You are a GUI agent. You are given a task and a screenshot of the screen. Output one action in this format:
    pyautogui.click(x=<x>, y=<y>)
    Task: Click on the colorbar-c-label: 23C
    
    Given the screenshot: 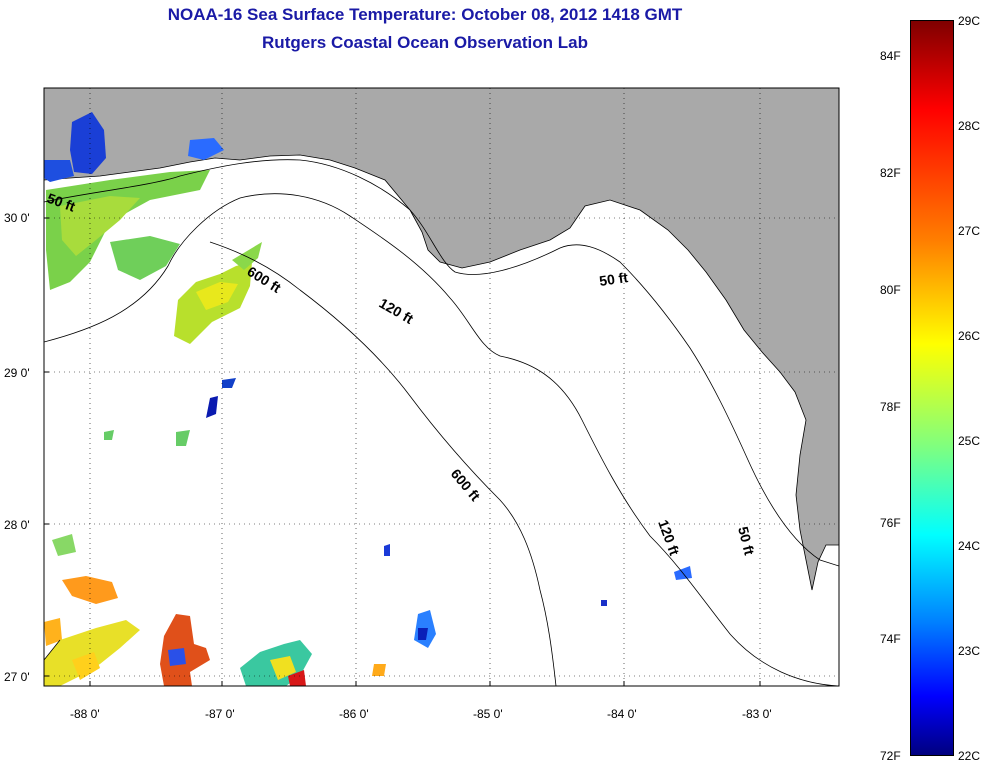 What is the action you would take?
    pyautogui.click(x=969, y=651)
    